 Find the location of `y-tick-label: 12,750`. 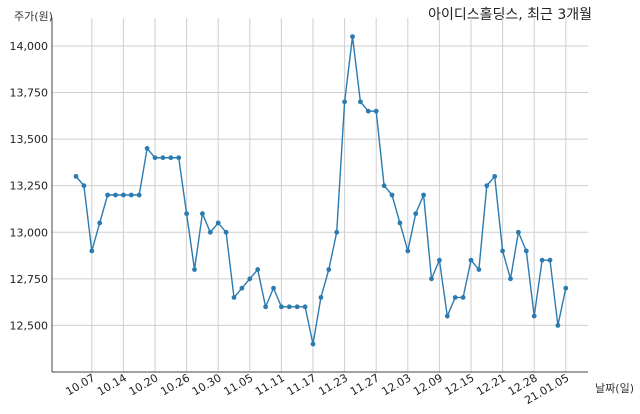

y-tick-label: 12,750 is located at coordinates (29, 279).